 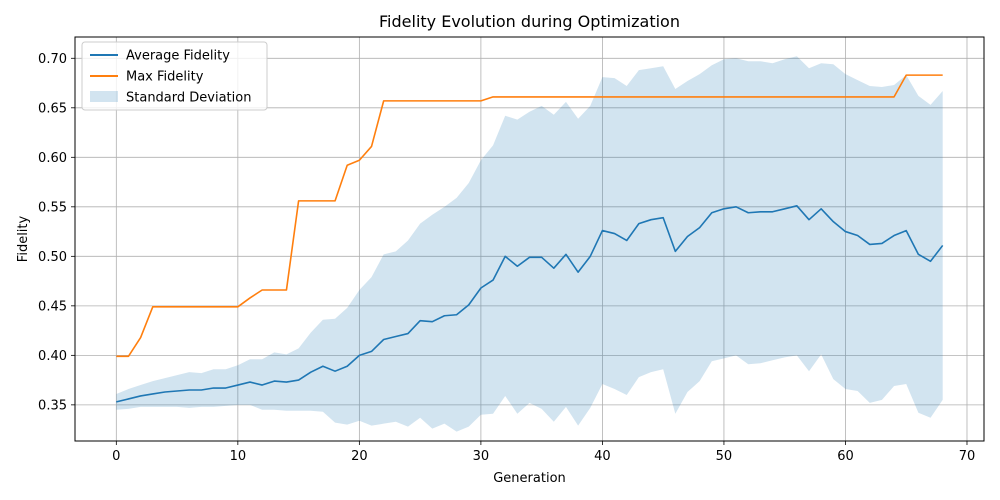 What do you see at coordinates (52, 108) in the screenshot?
I see `y-tick-label: 0.65` at bounding box center [52, 108].